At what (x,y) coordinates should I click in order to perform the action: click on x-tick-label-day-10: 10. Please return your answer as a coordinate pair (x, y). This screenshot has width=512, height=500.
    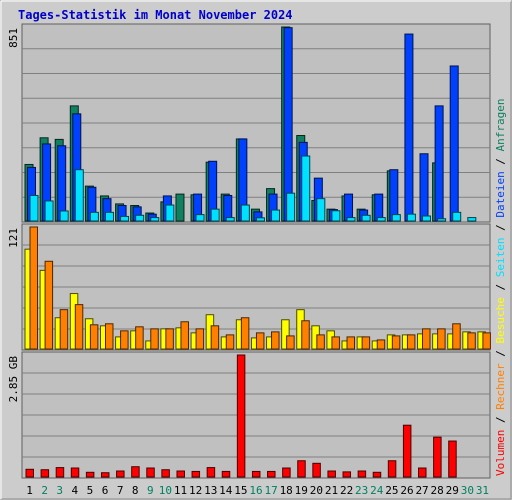
    Looking at the image, I should click on (165, 490).